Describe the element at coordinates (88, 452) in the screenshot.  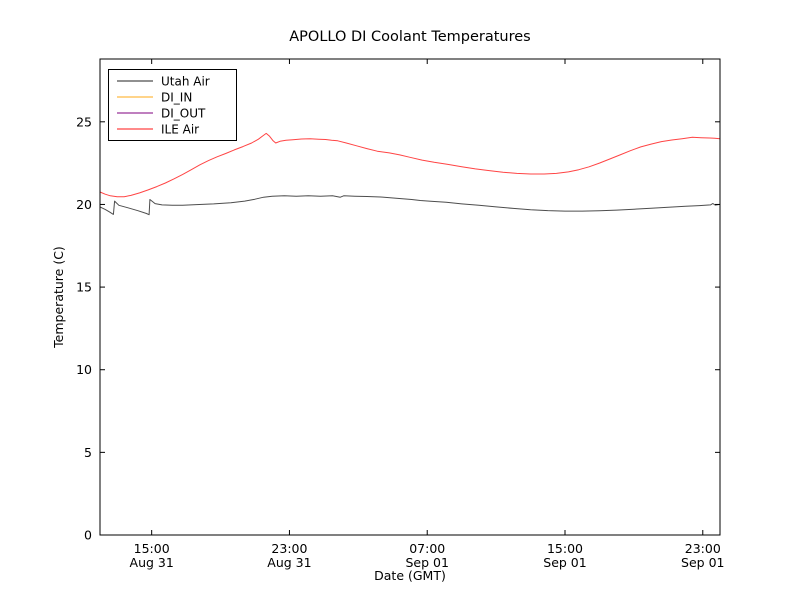
I see `y-tick-label: 5` at that location.